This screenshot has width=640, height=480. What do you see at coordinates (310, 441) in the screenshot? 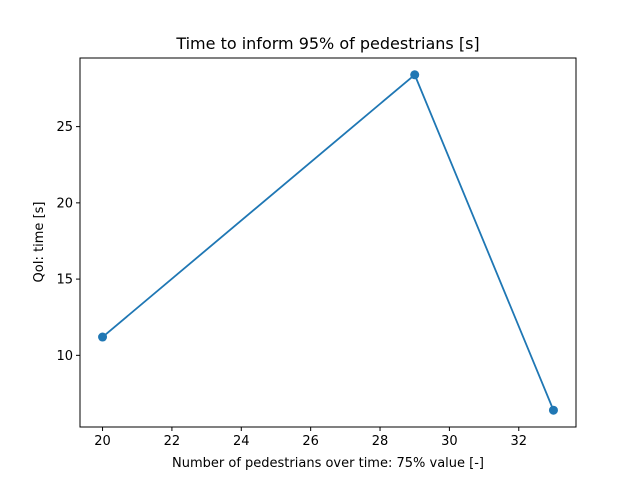
I see `x-tick-label: 26` at bounding box center [310, 441].